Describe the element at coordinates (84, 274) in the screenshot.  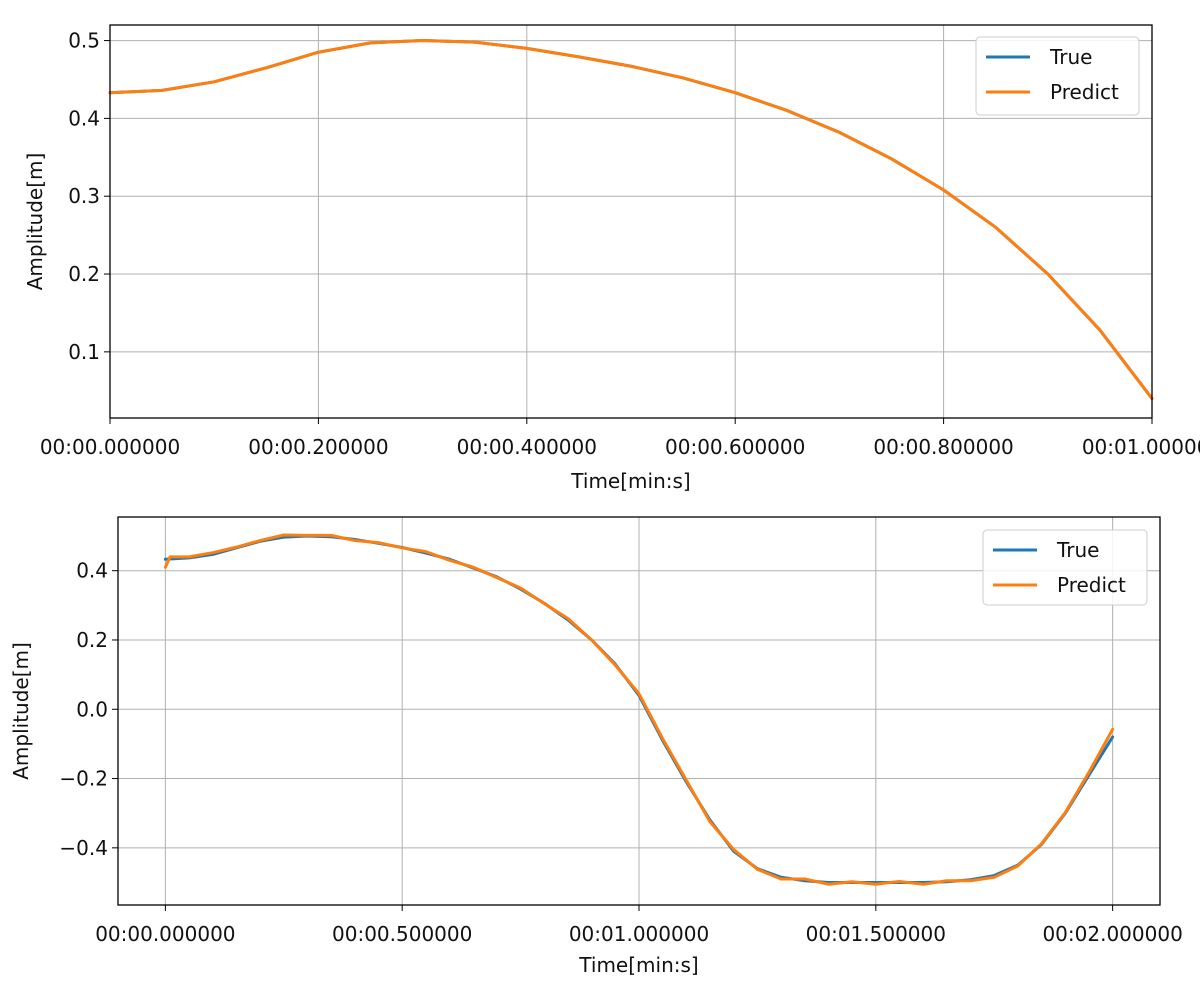
I see `y-tick-label-top: 0.2` at that location.